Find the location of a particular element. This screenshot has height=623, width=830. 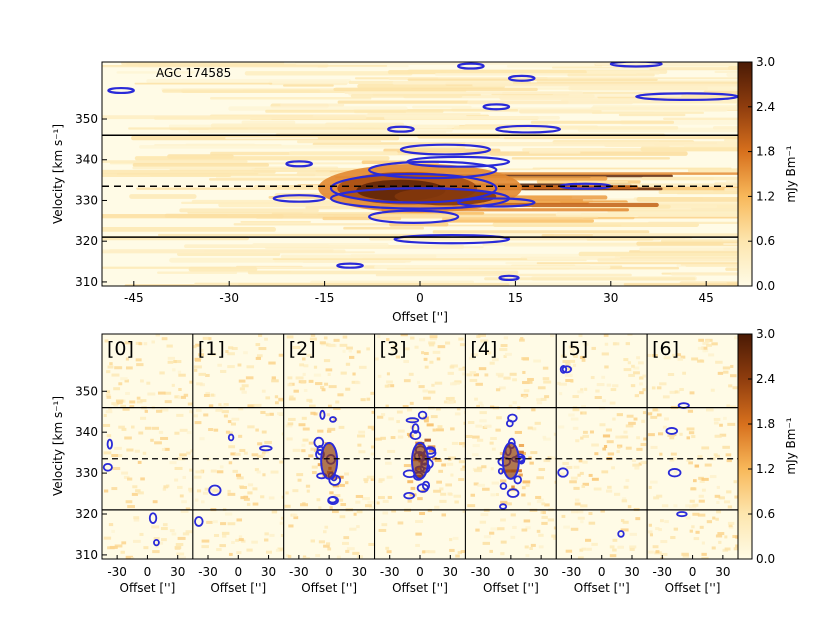

panel-label: [1] is located at coordinates (211, 349).